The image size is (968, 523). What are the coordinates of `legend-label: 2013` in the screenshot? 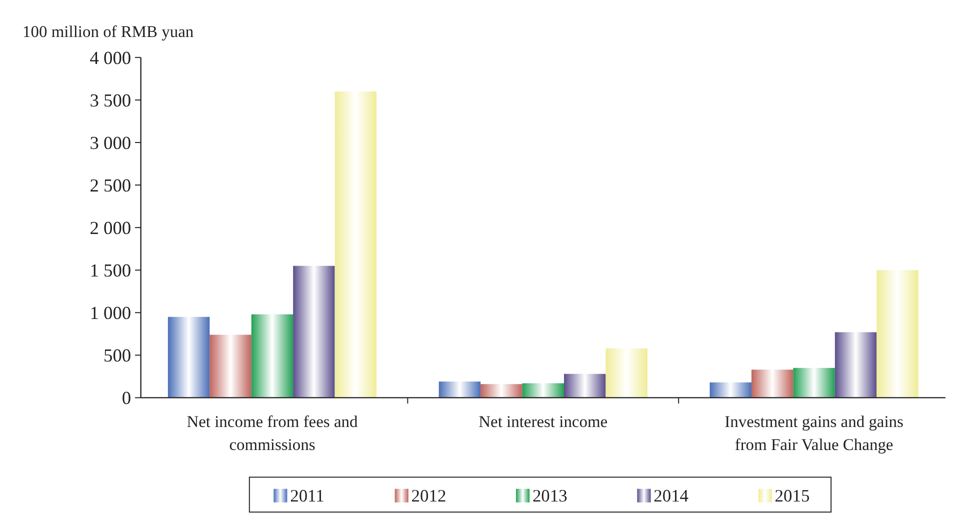 It's located at (550, 495).